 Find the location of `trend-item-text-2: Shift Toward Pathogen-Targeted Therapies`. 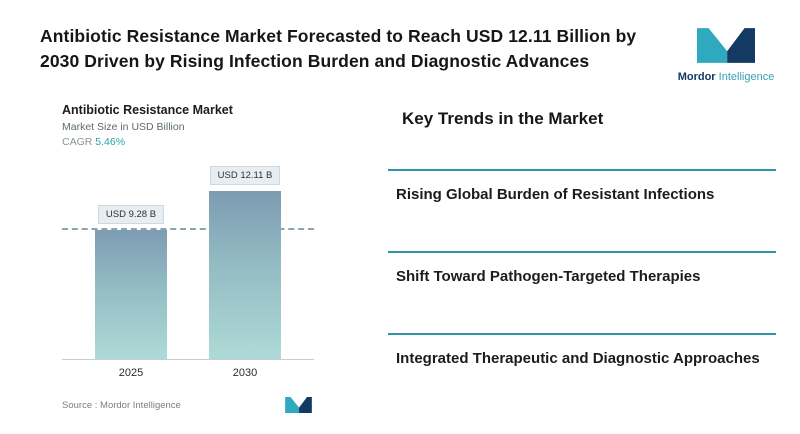

trend-item-text-2: Shift Toward Pathogen-Targeted Therapies is located at coordinates (548, 276).